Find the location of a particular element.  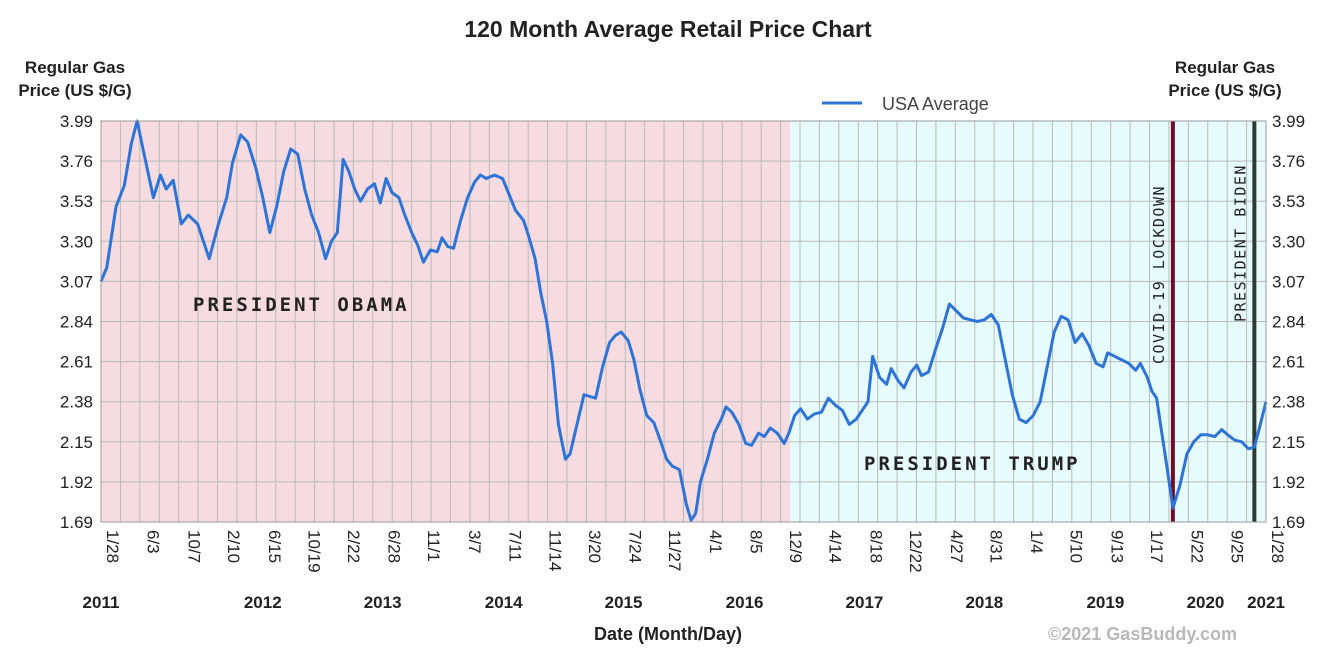

y-tick-label-right: 2.61 is located at coordinates (1288, 362).